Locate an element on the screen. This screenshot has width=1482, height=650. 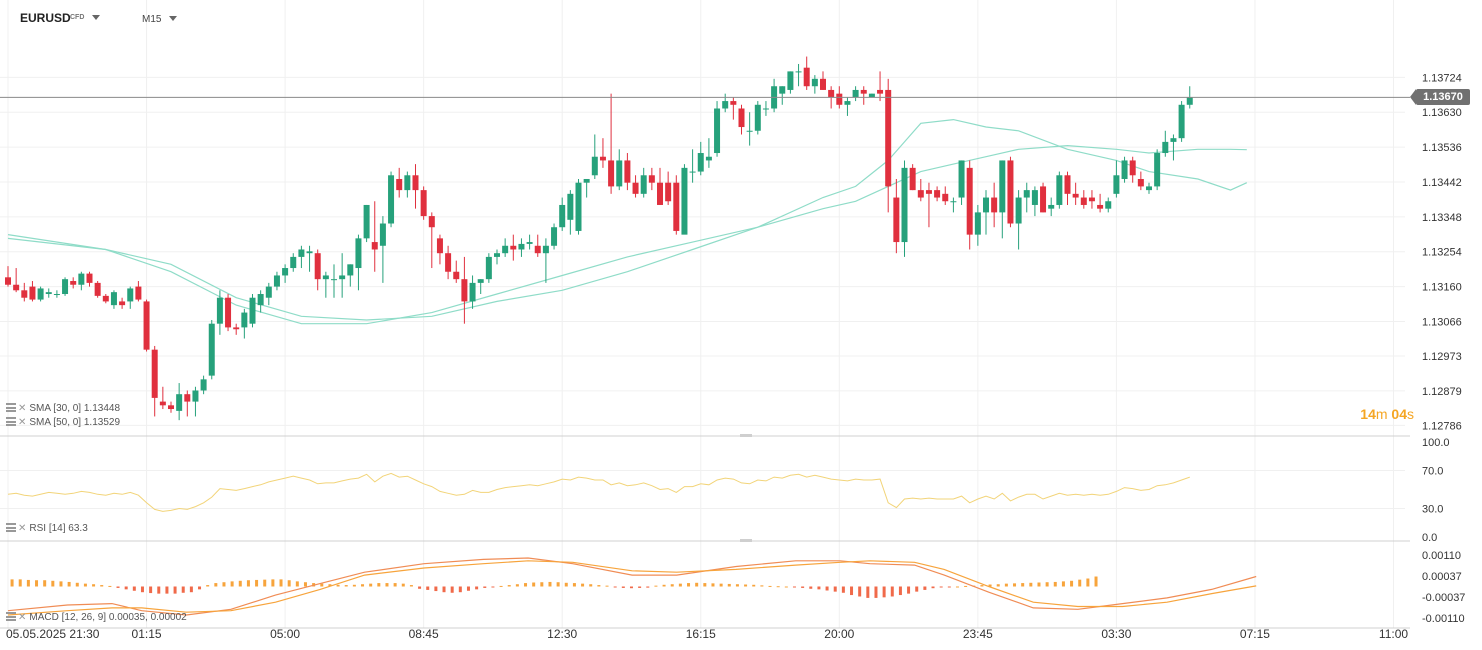
y-tick-label: 1.13442 is located at coordinates (1442, 183).